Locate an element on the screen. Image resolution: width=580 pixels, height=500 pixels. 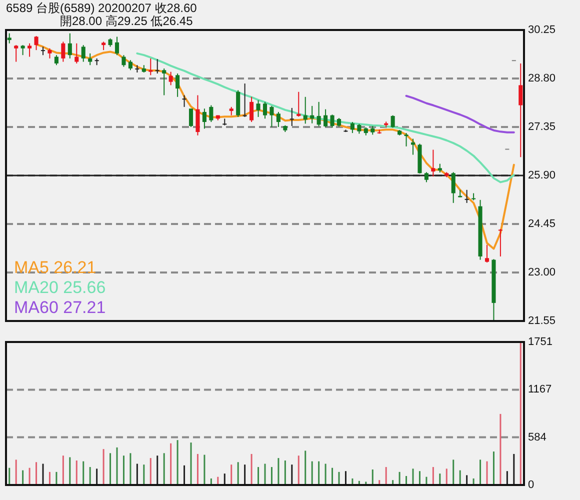
chart-title: 6589 台股(6589) 20200207 收28.60 is located at coordinates (102, 8).